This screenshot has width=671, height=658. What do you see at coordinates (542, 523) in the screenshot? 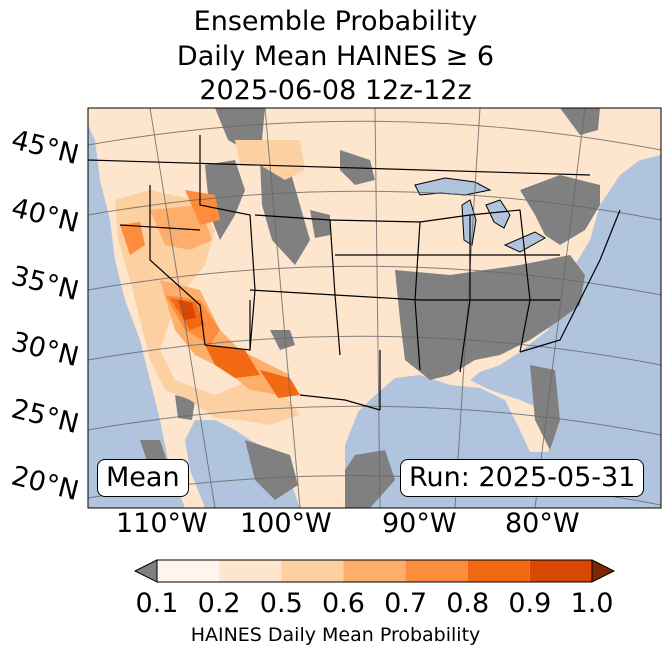
I see `longitude-label-80: 80°W` at bounding box center [542, 523].